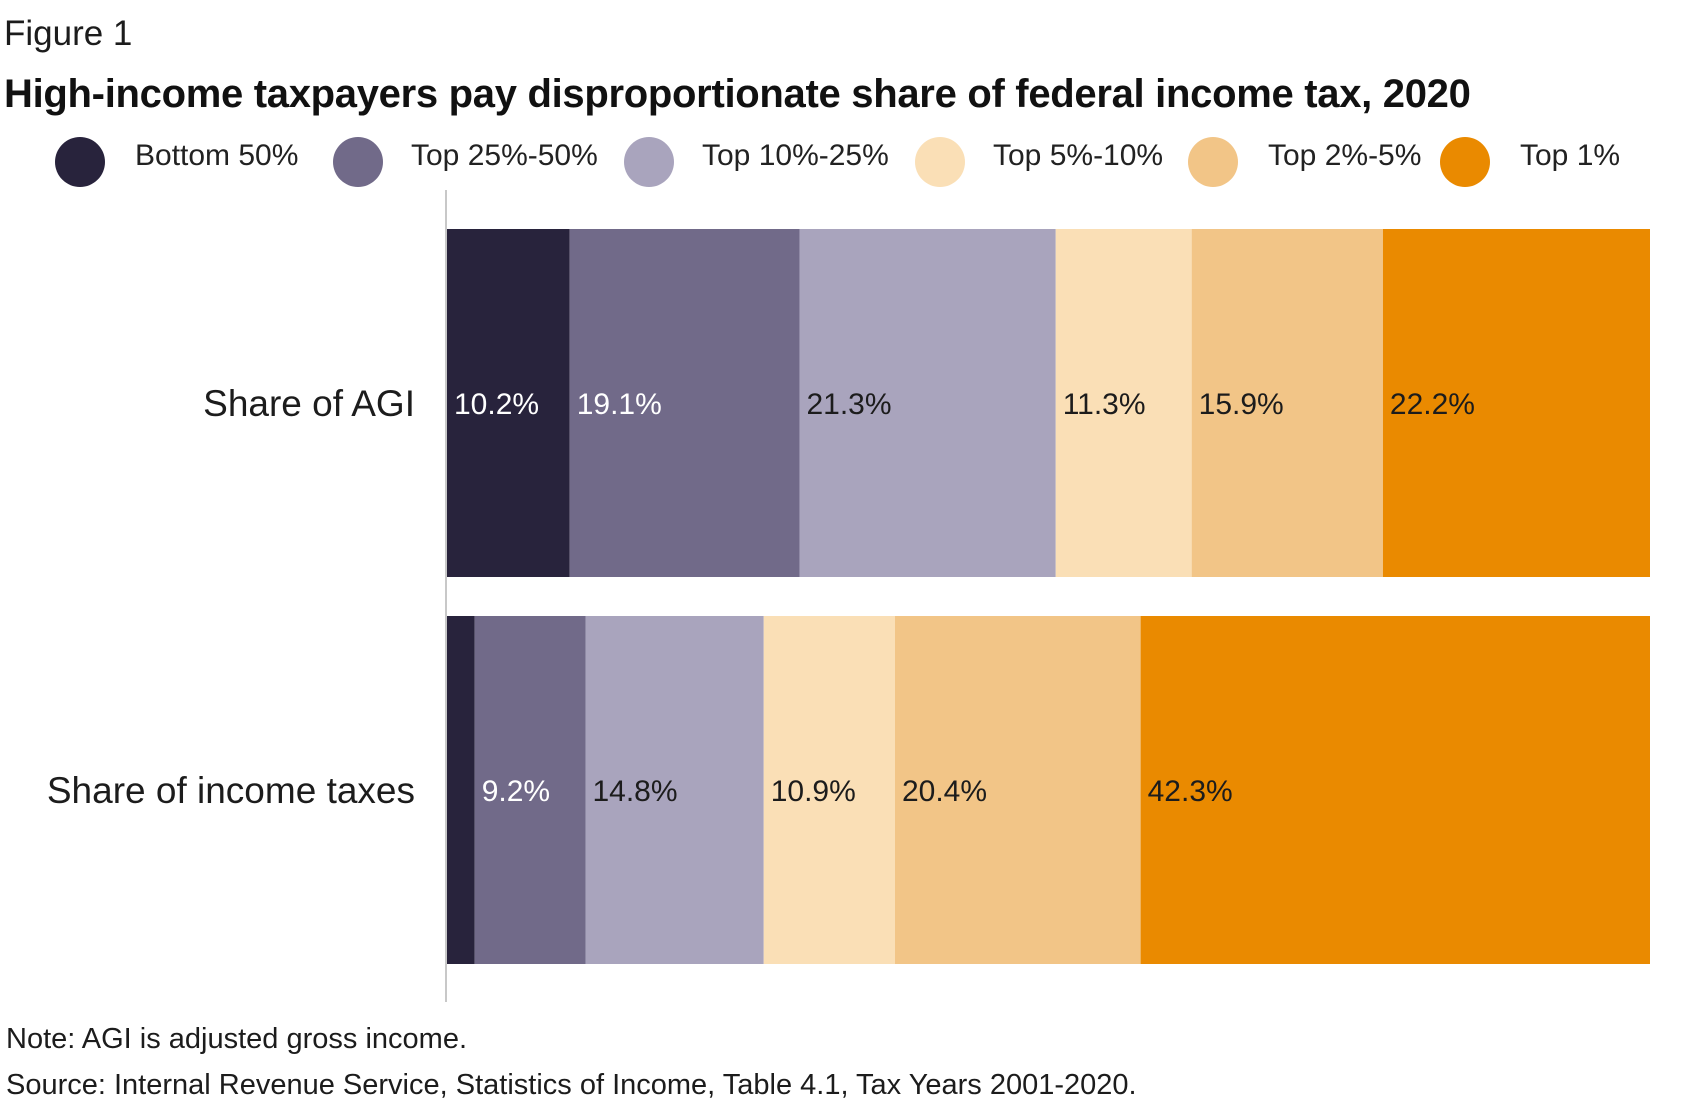 The image size is (1695, 1104). I want to click on category-label: Share of income taxes, so click(231, 790).